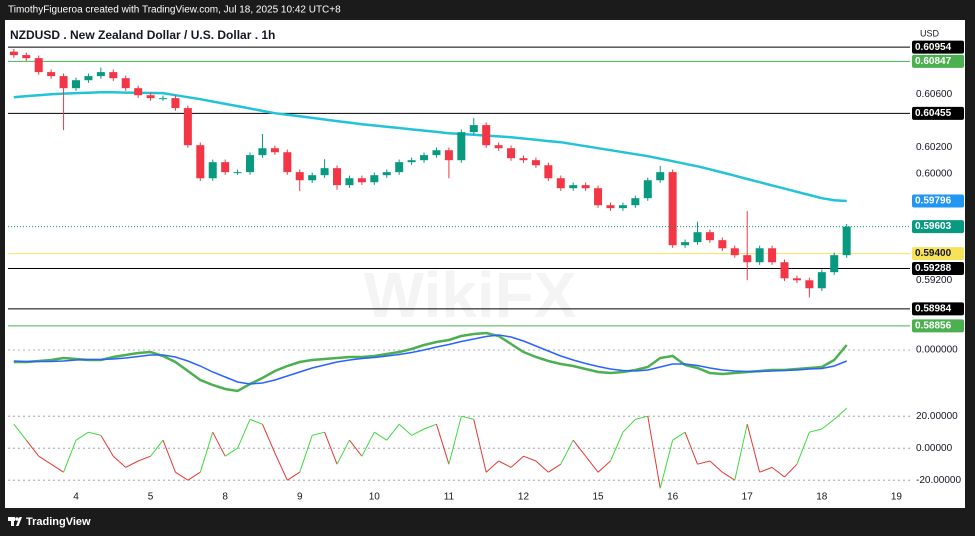 The height and width of the screenshot is (536, 975). What do you see at coordinates (934, 280) in the screenshot?
I see `y-tick-label: 0.59200` at bounding box center [934, 280].